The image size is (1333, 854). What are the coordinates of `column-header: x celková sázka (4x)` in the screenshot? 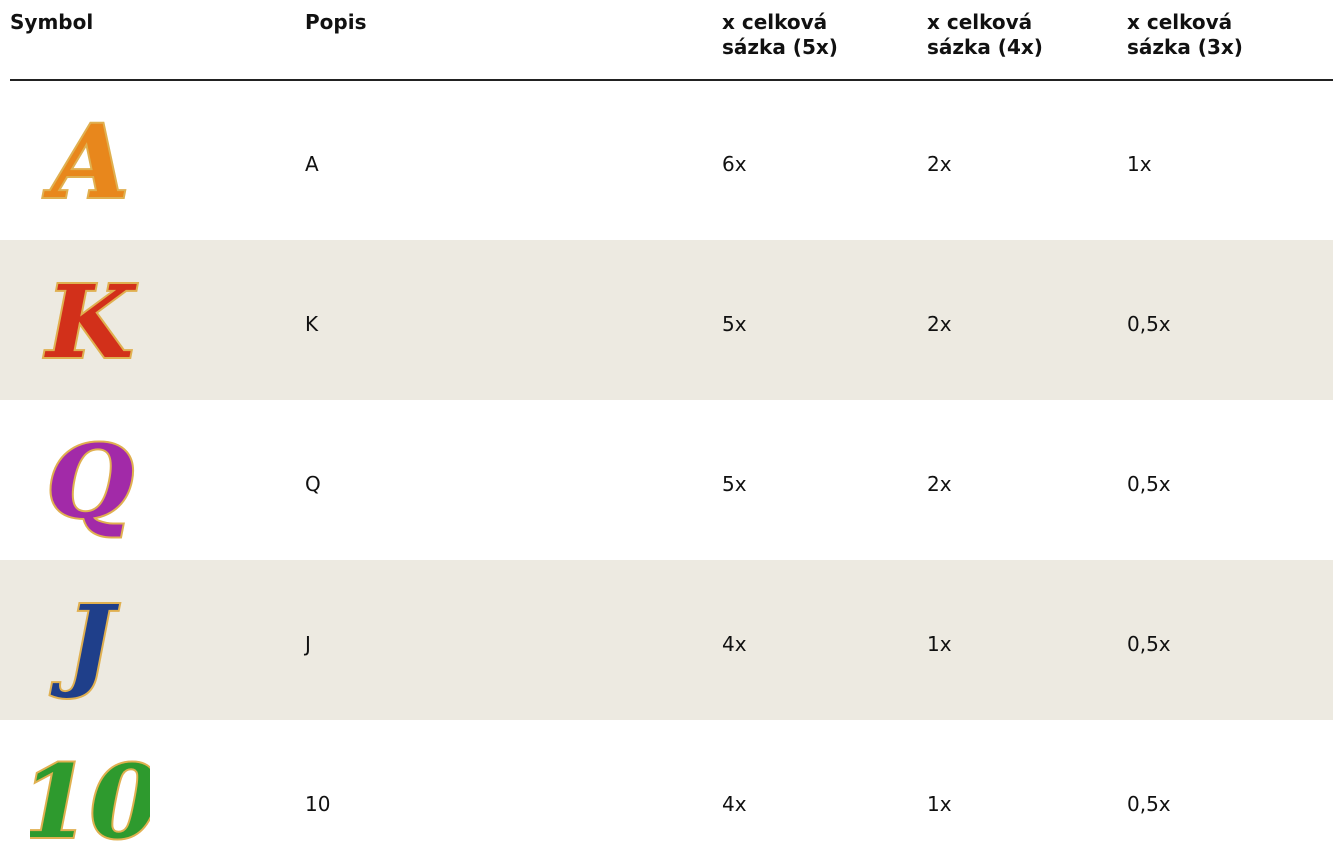 It's located at (985, 34).